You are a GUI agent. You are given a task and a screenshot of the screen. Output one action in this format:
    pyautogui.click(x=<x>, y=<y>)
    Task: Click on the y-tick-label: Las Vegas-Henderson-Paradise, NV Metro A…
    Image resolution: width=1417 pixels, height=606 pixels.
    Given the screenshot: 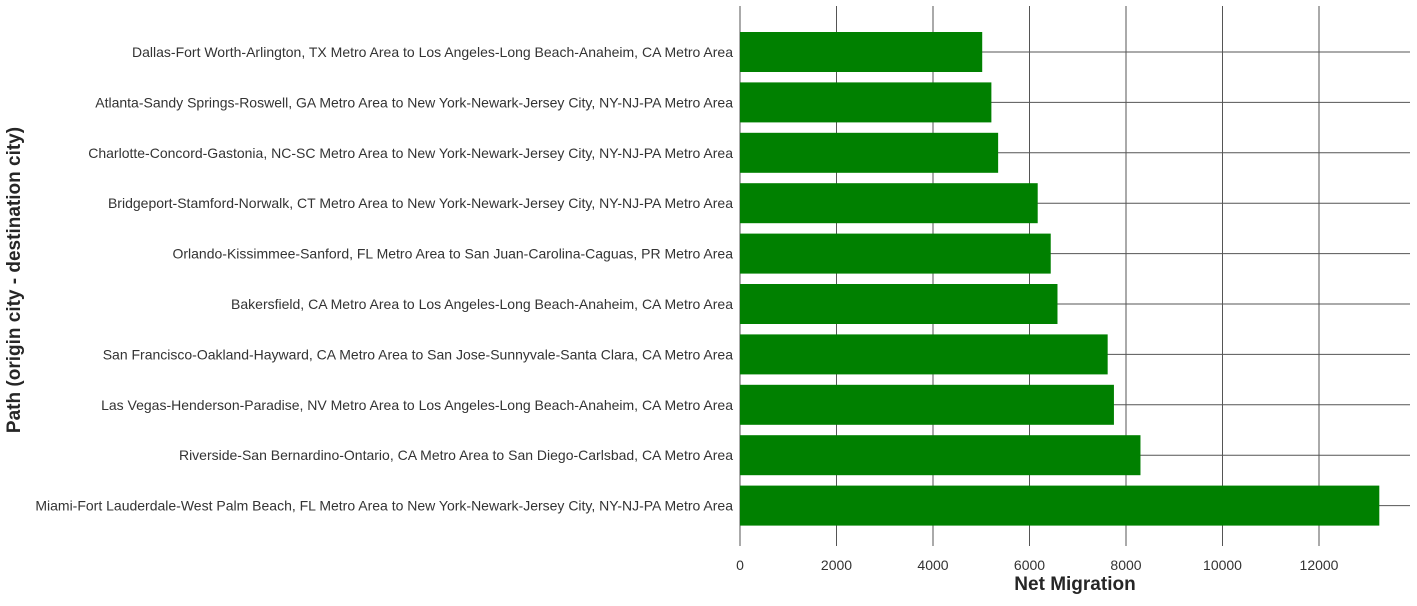 What is the action you would take?
    pyautogui.click(x=417, y=405)
    